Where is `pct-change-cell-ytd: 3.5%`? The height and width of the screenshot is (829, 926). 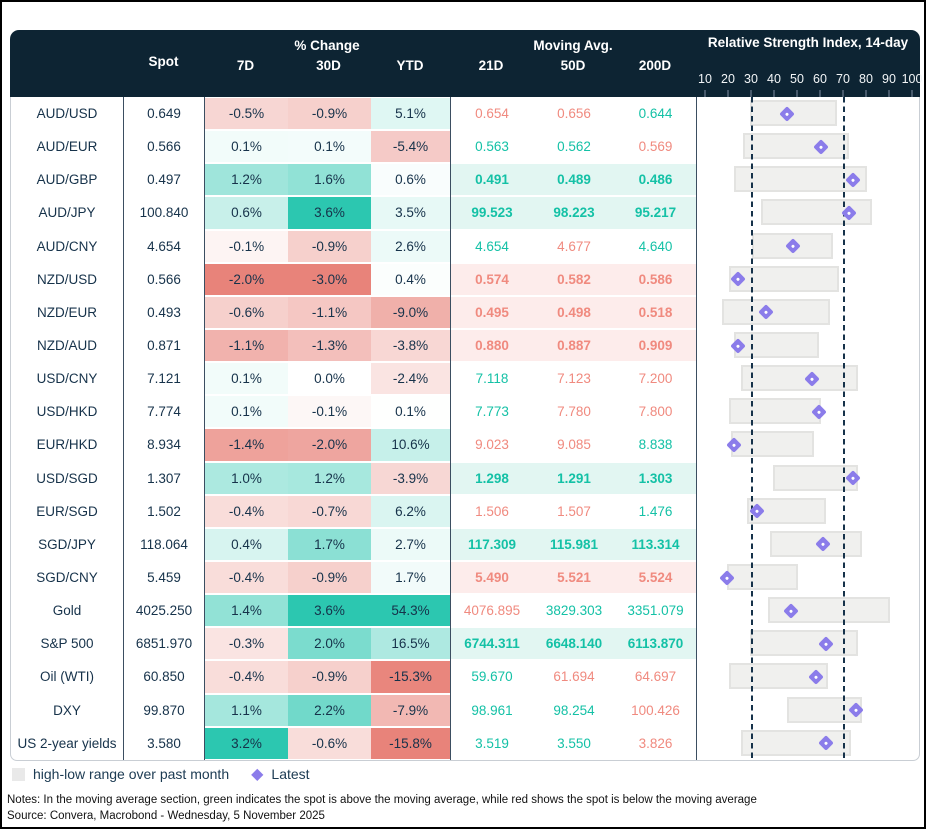
pct-change-cell-ytd: 3.5% is located at coordinates (411, 213).